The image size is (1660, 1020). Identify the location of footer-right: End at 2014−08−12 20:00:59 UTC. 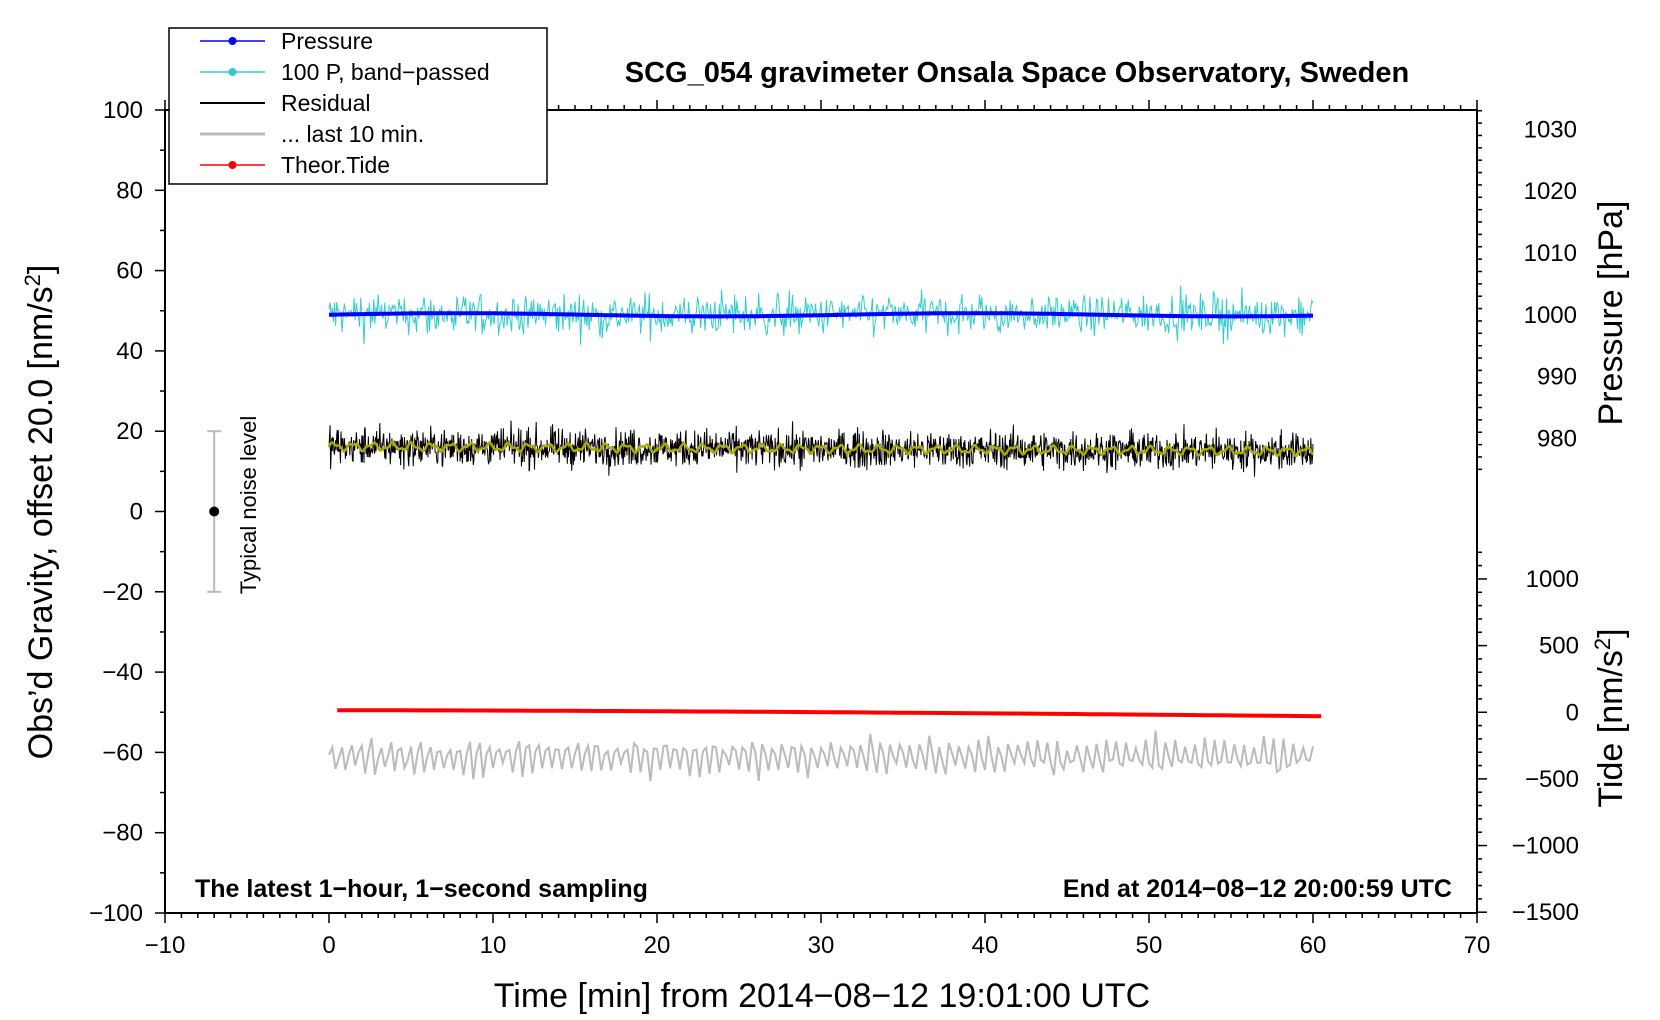
(1257, 889).